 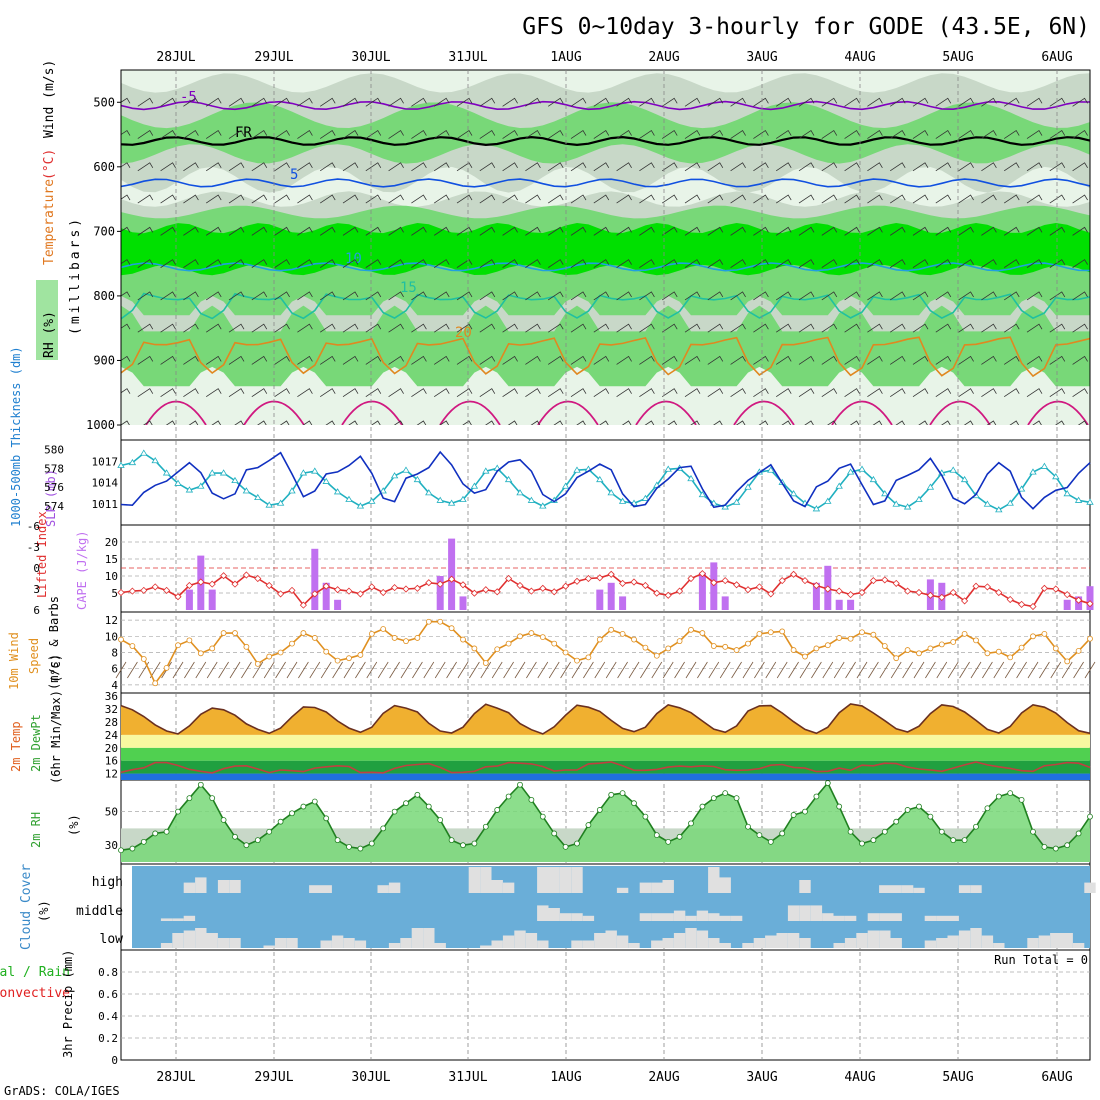 What do you see at coordinates (108, 1016) in the screenshot?
I see `precip-tick-label: 0.4` at bounding box center [108, 1016].